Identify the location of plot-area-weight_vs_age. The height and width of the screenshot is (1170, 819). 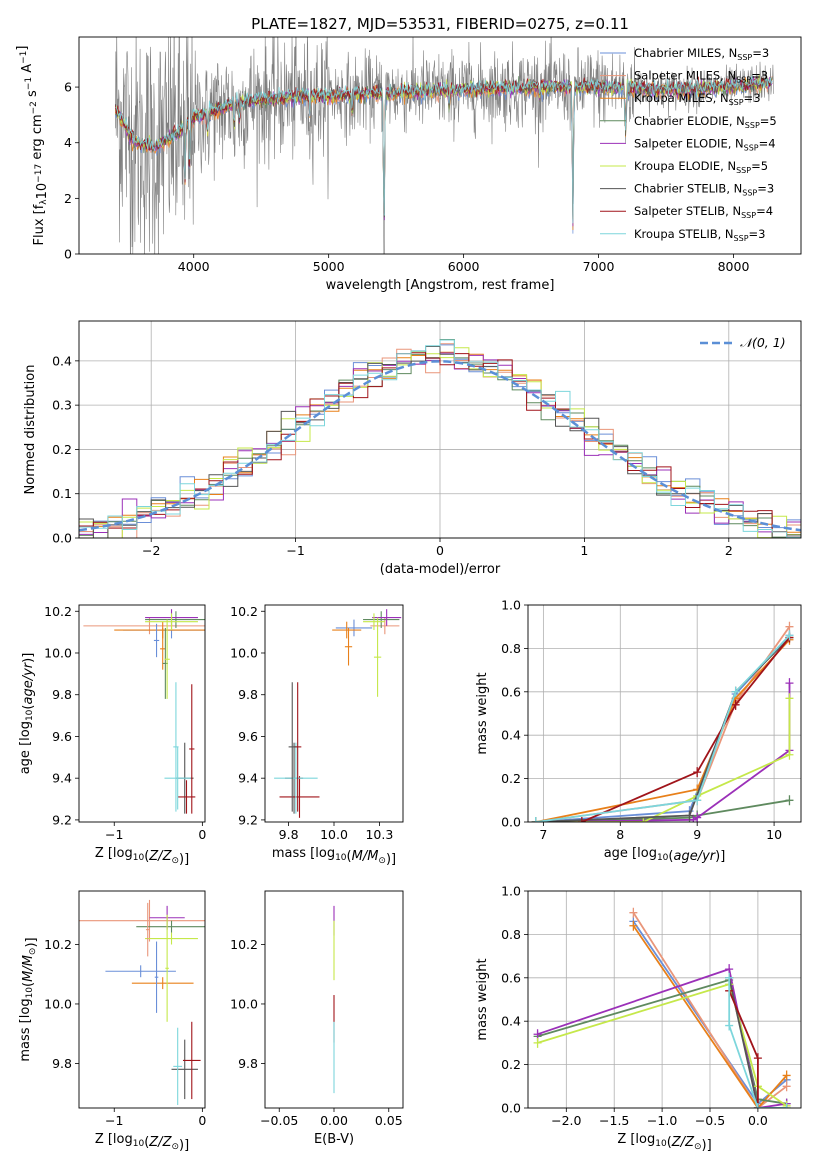
(662, 721).